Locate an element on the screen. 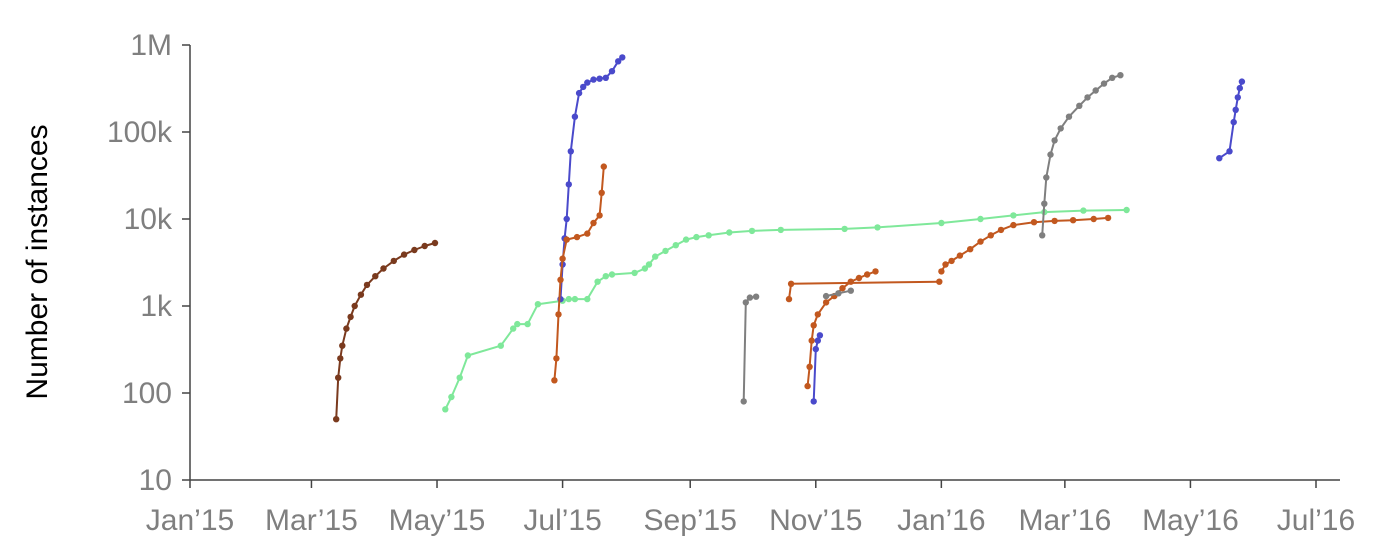 The image size is (1400, 552). y-tick-label: 1k is located at coordinates (156, 306).